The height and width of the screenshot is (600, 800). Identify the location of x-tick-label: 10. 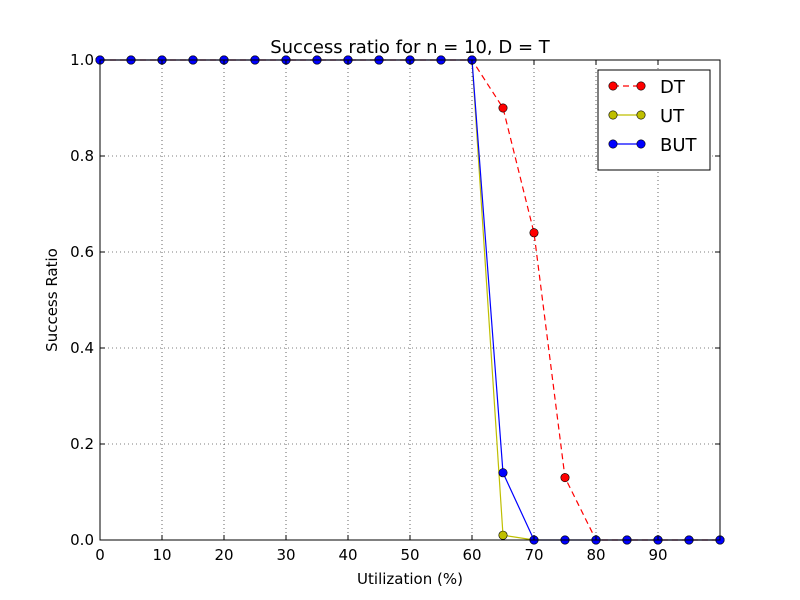
(161, 555).